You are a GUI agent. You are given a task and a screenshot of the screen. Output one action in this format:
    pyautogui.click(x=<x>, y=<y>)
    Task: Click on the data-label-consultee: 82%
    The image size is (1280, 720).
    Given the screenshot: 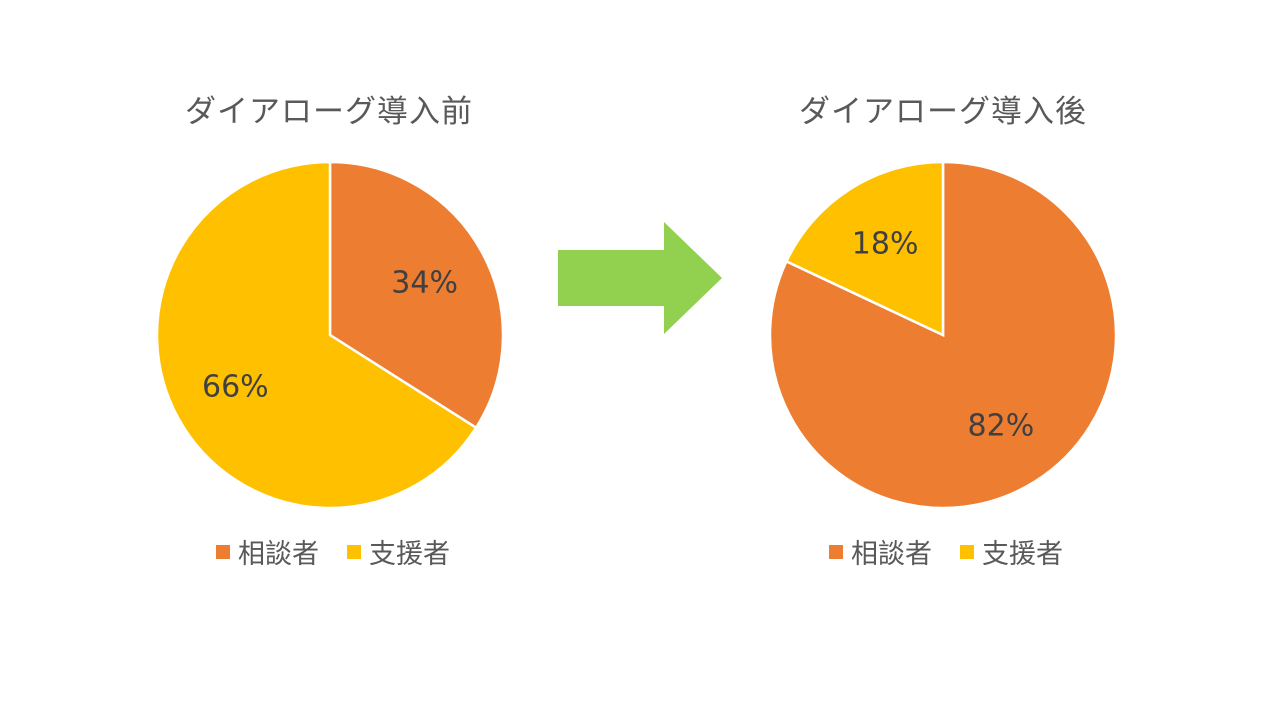 What is the action you would take?
    pyautogui.click(x=1001, y=426)
    